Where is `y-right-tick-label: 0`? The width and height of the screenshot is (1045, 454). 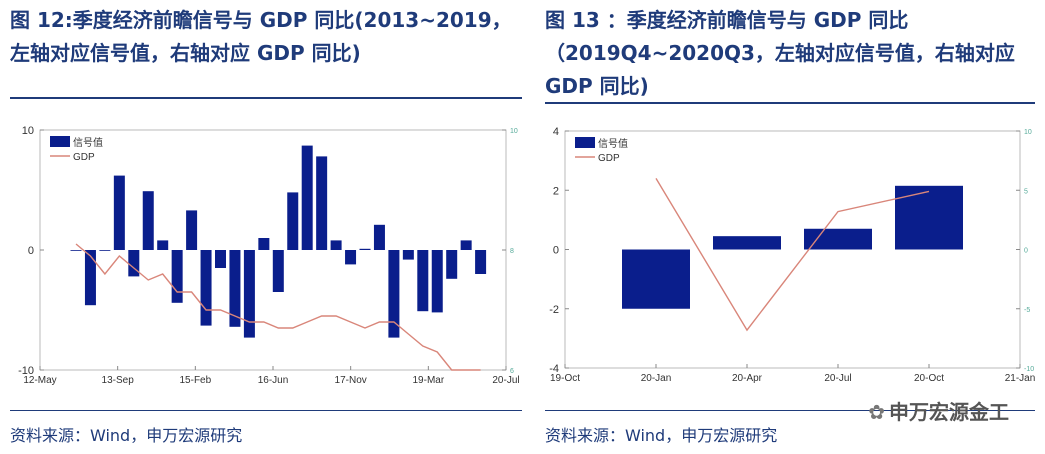
y-right-tick-label: 0 is located at coordinates (1026, 251).